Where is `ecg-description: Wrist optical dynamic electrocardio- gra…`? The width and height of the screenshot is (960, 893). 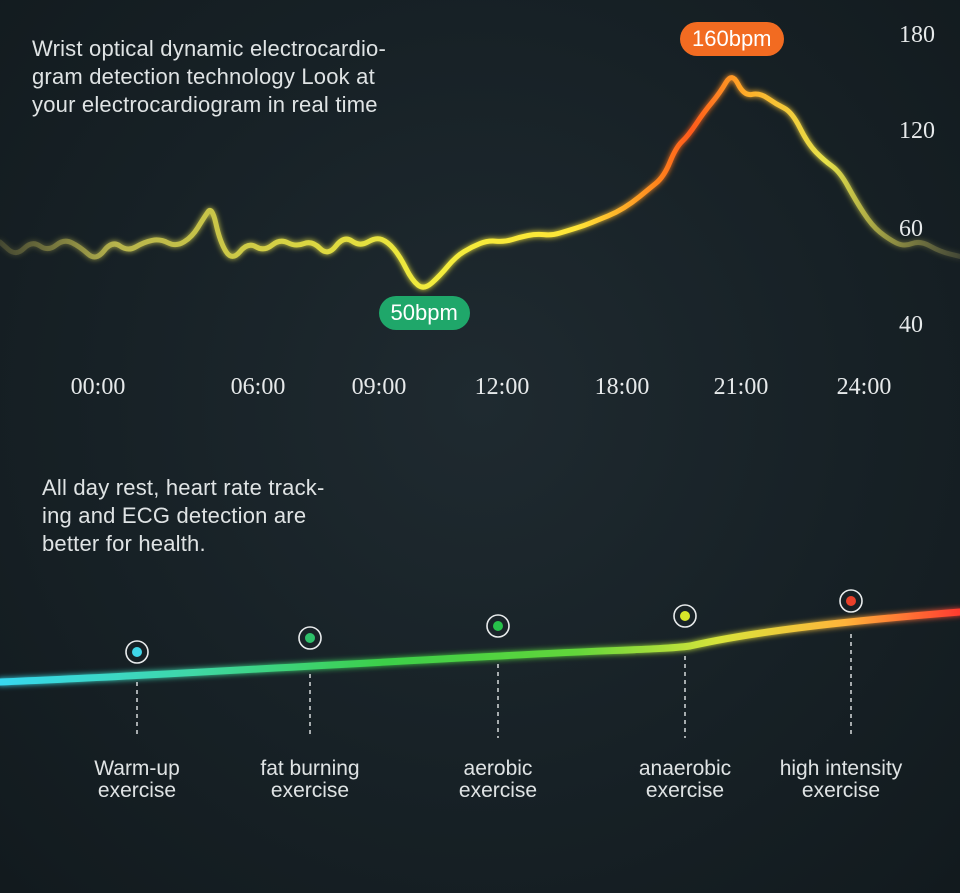
ecg-description: Wrist optical dynamic electrocardio- gra… is located at coordinates (209, 76).